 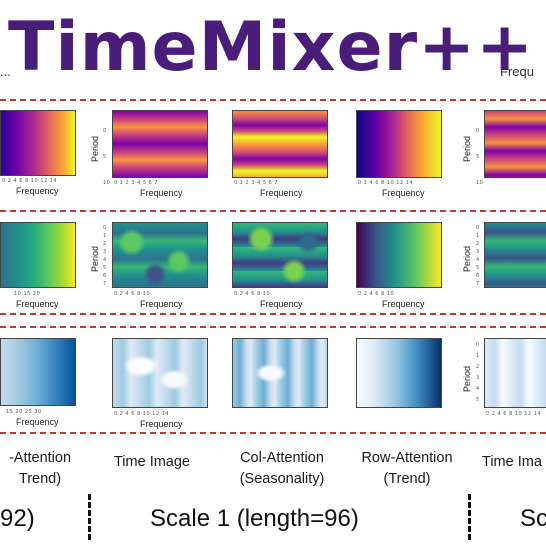 I want to click on caption-col2: Time Image, so click(x=152, y=462).